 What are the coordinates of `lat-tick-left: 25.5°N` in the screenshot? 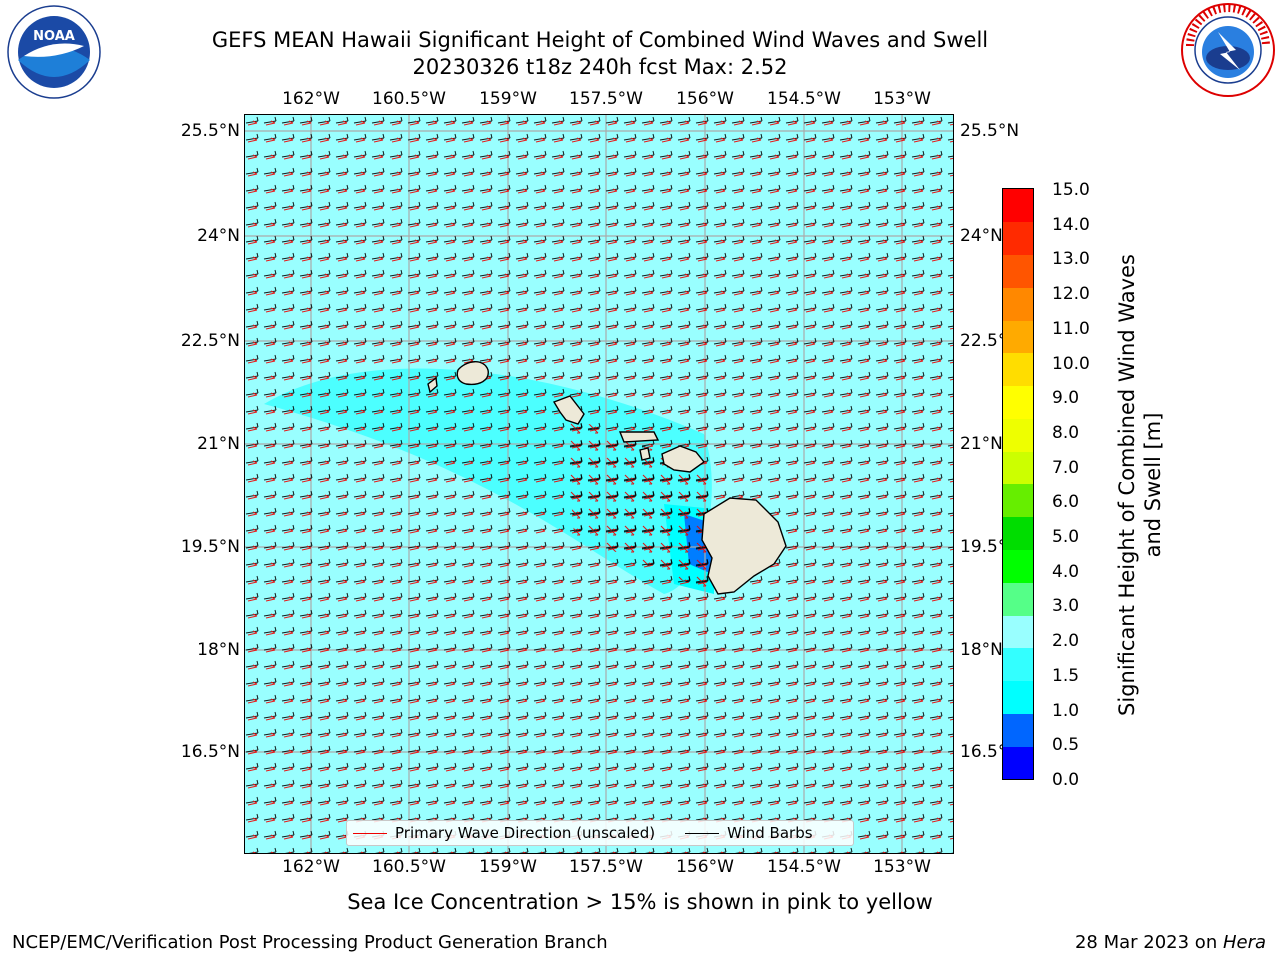 It's located at (210, 131).